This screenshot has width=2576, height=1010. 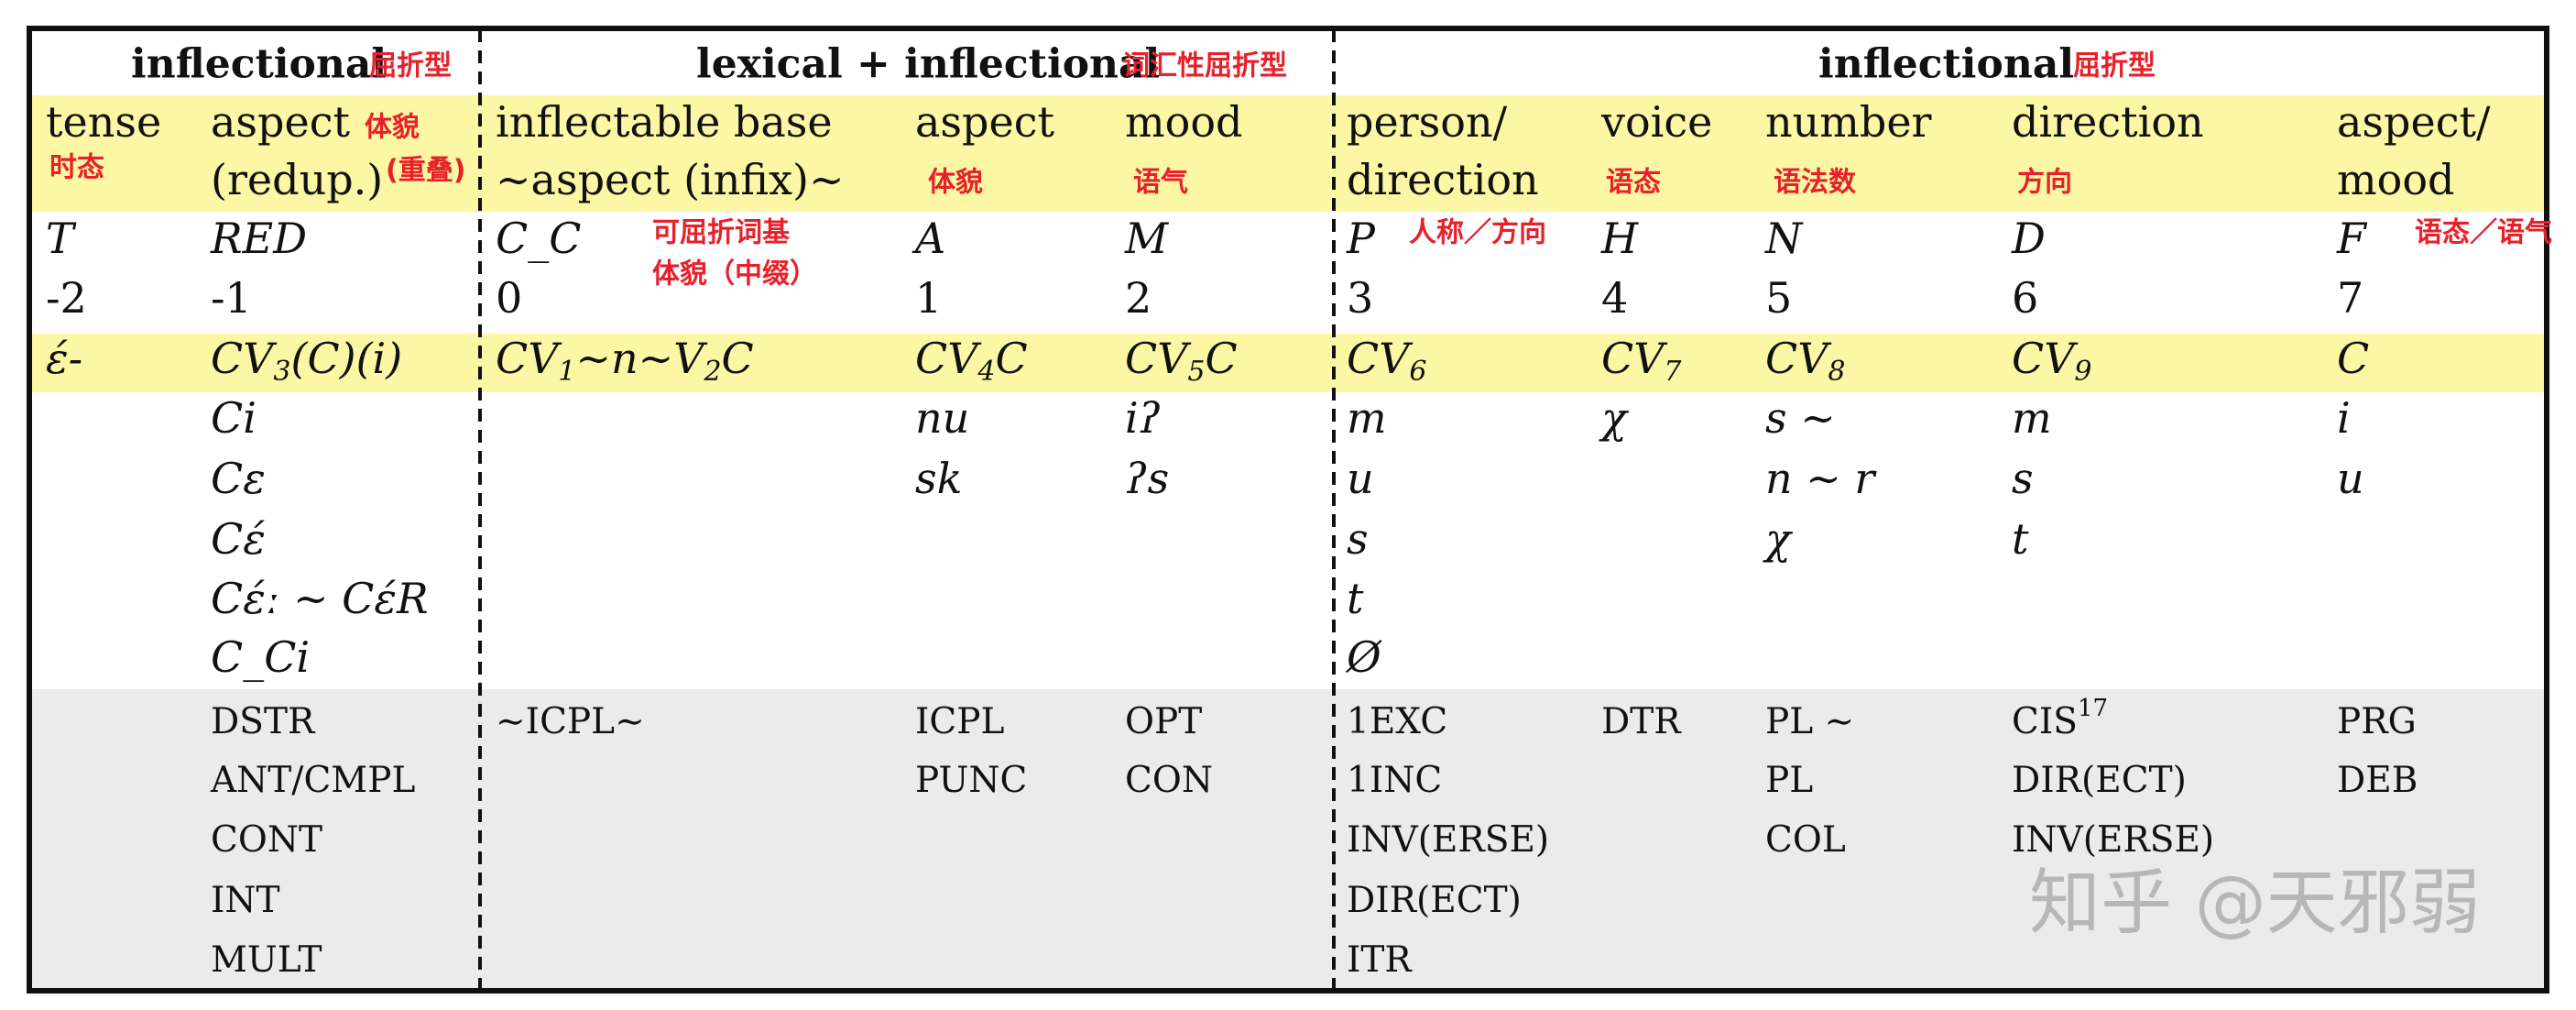 I want to click on slot-form: CV4C, so click(x=971, y=361).